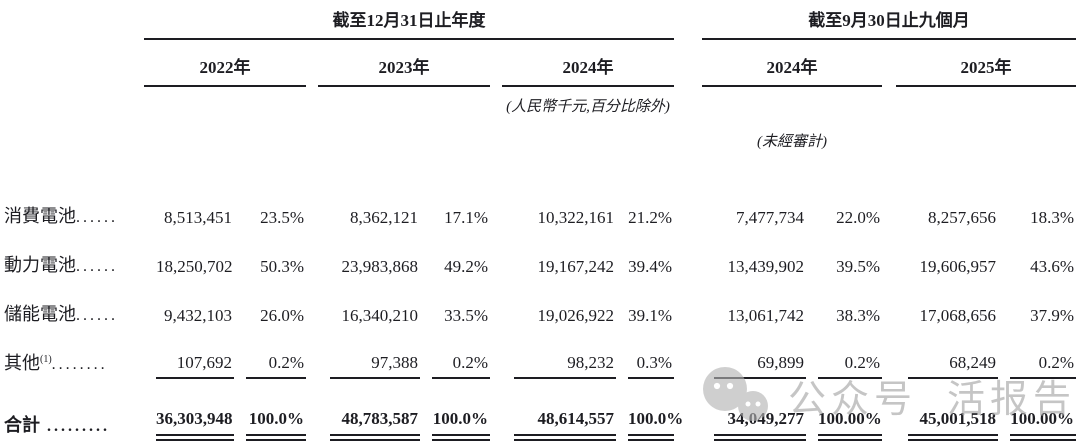 The width and height of the screenshot is (1080, 447). Describe the element at coordinates (986, 63) in the screenshot. I see `year-2025-interim-header: 2025年` at that location.